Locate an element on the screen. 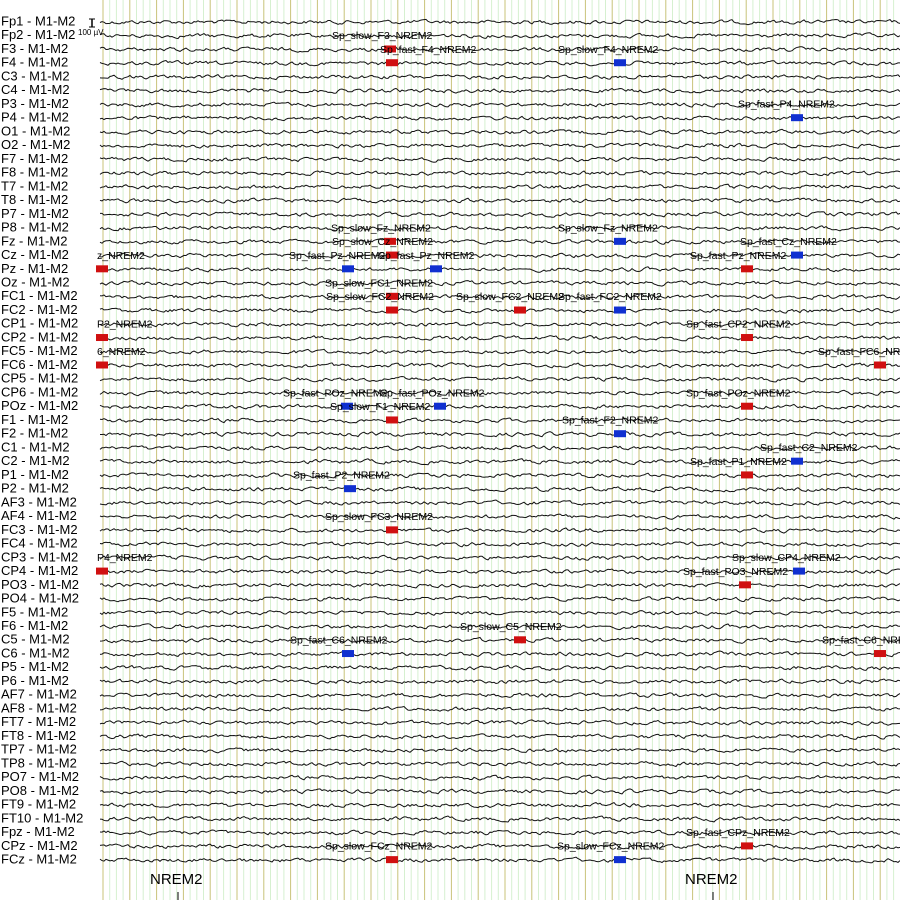  channel-label: FT7 - M1-M2 is located at coordinates (38, 721).